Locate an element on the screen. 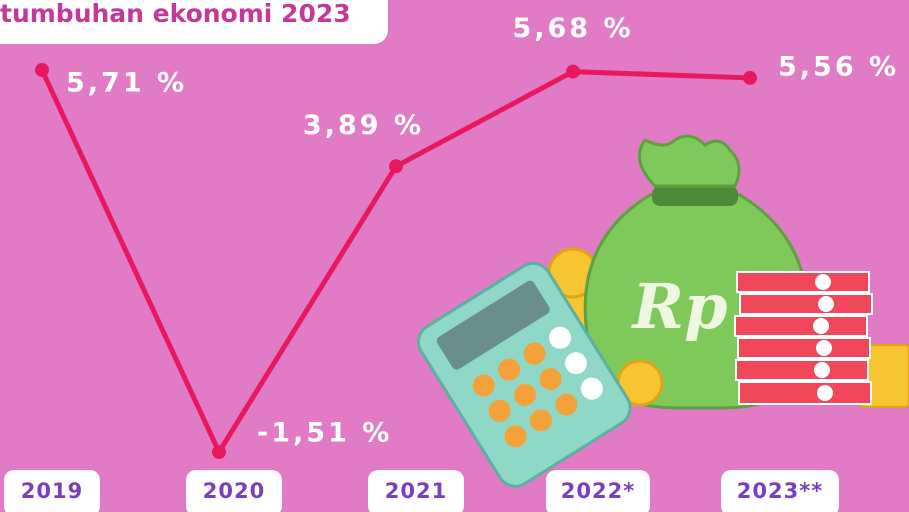 This screenshot has width=909, height=512. bag-label: Rp is located at coordinates (679, 306).